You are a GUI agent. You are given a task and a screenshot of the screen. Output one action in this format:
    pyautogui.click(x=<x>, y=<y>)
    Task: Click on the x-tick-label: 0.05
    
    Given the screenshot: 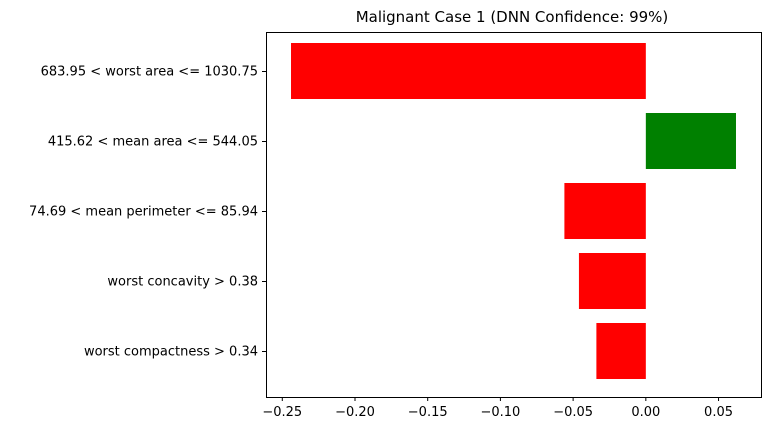 What is the action you would take?
    pyautogui.click(x=718, y=412)
    